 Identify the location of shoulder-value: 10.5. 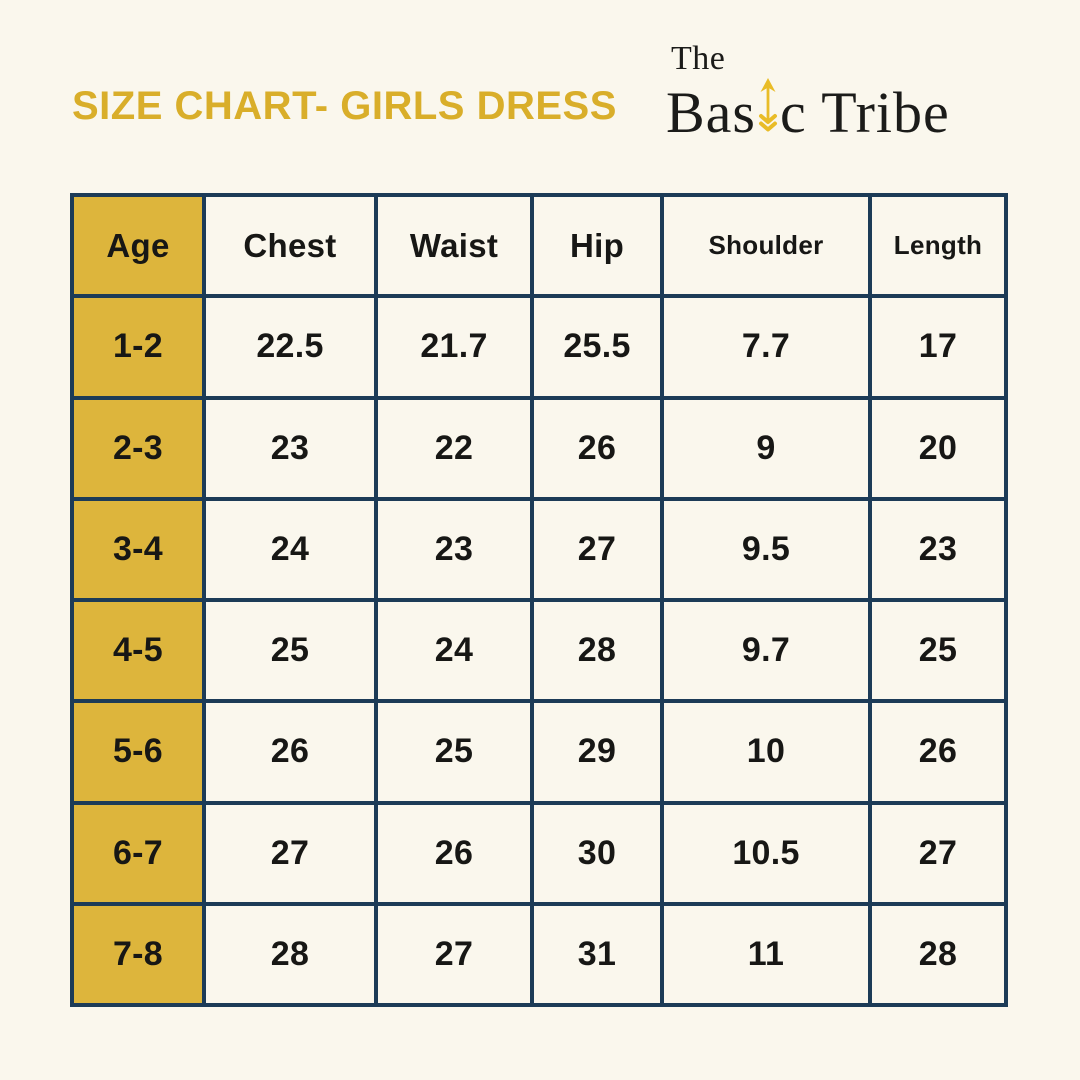
(766, 852).